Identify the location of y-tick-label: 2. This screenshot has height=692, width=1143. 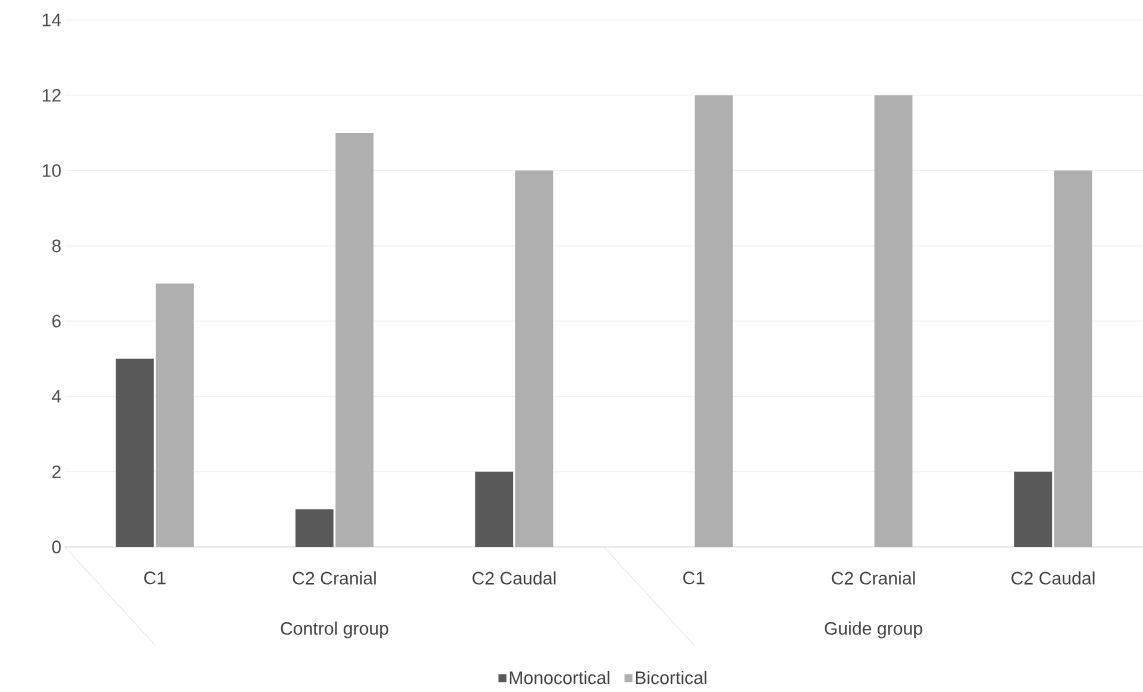
(56, 471).